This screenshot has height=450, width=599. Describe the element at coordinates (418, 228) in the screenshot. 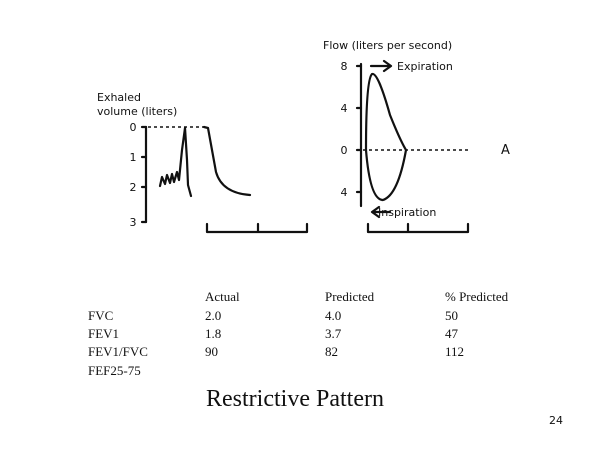

I see `volume-axis` at that location.